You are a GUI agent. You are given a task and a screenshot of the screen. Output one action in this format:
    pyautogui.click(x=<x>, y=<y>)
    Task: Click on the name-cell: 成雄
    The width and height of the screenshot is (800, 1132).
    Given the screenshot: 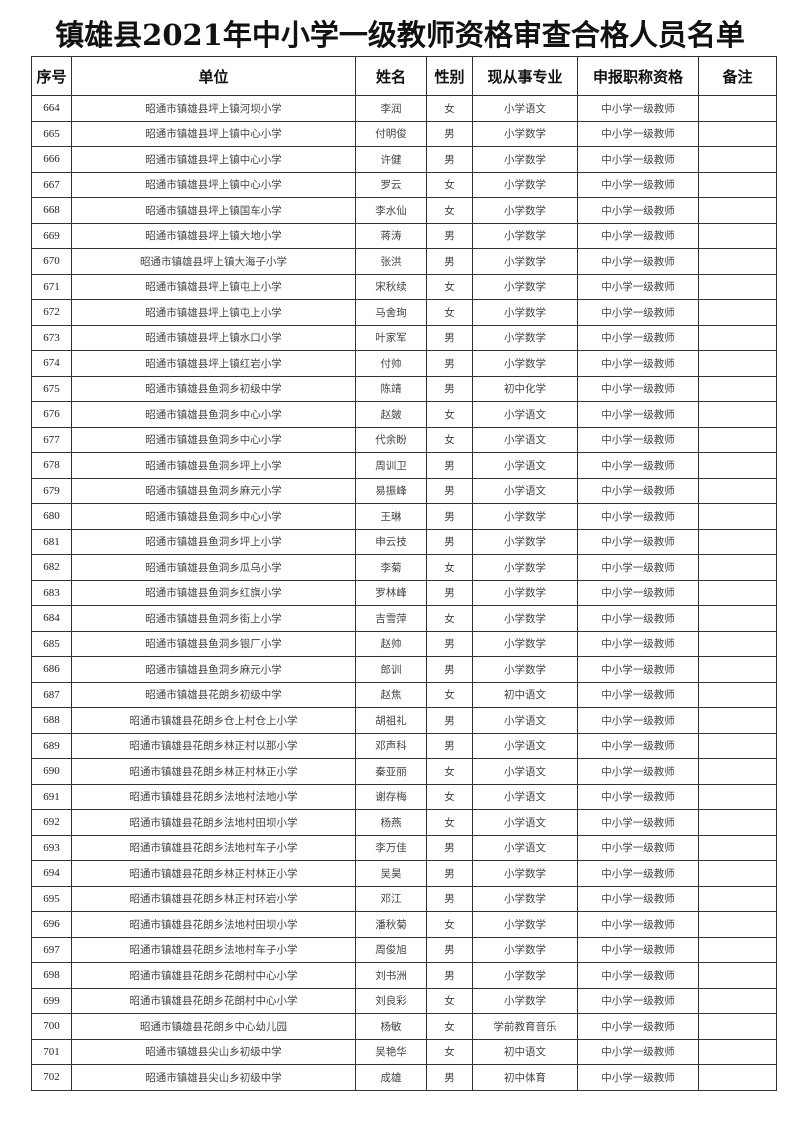 What is the action you would take?
    pyautogui.click(x=391, y=1077)
    